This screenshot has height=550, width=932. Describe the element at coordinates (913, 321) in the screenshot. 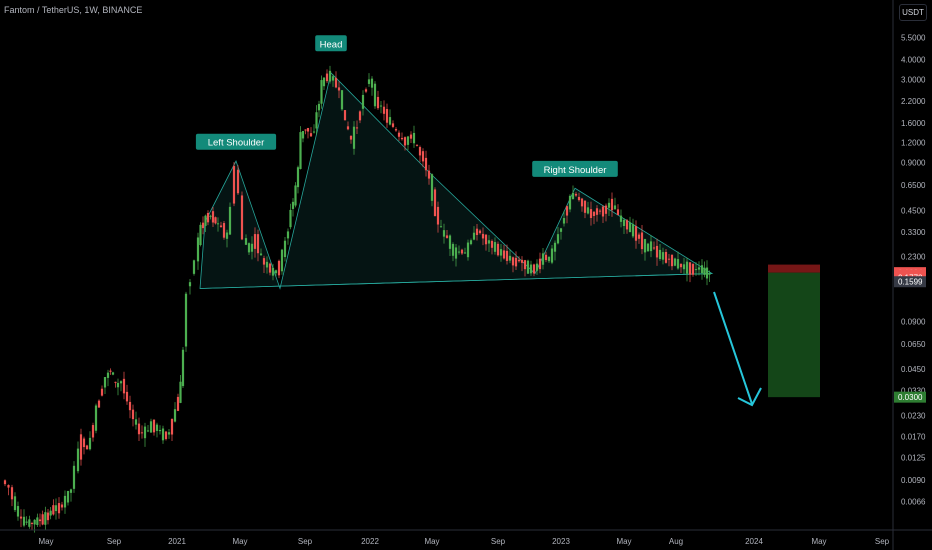

I see `price-tick-label: 0.0900` at that location.